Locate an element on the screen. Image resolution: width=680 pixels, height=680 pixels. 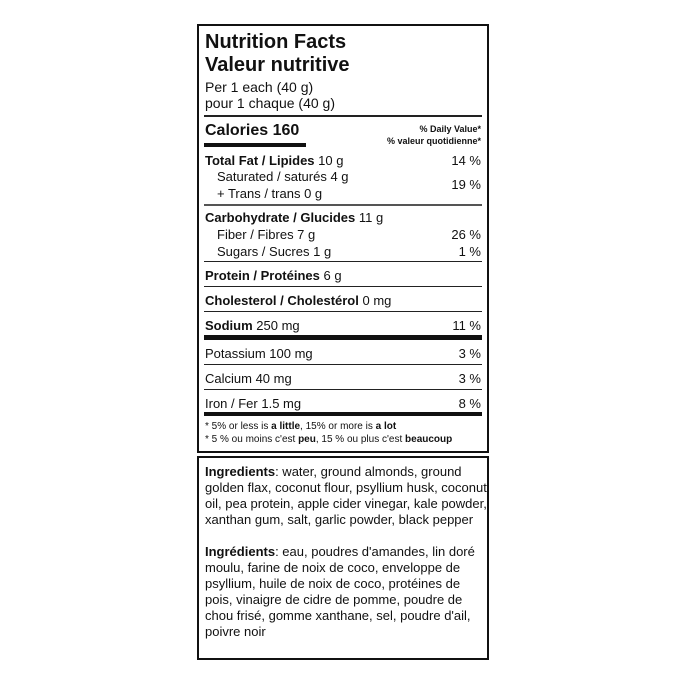
ingredients-en-label: Ingredients is located at coordinates (240, 471).